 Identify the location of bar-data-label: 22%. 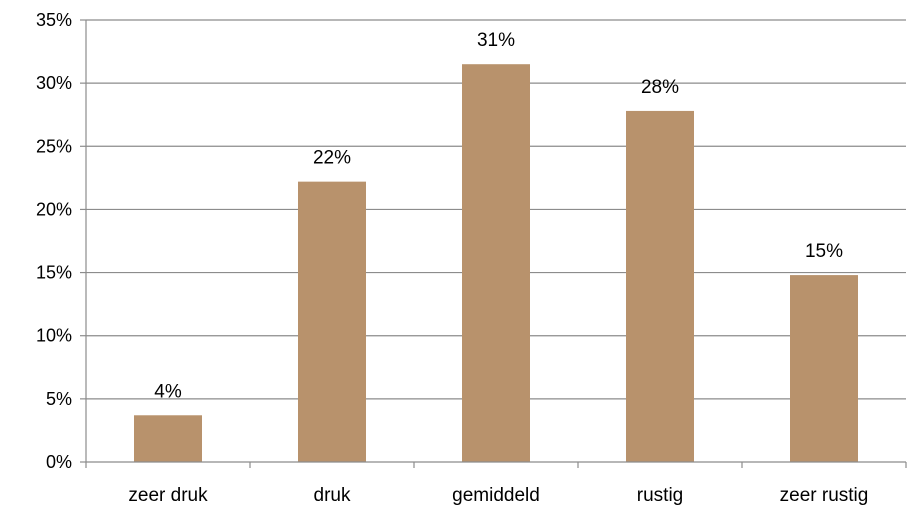
(332, 158).